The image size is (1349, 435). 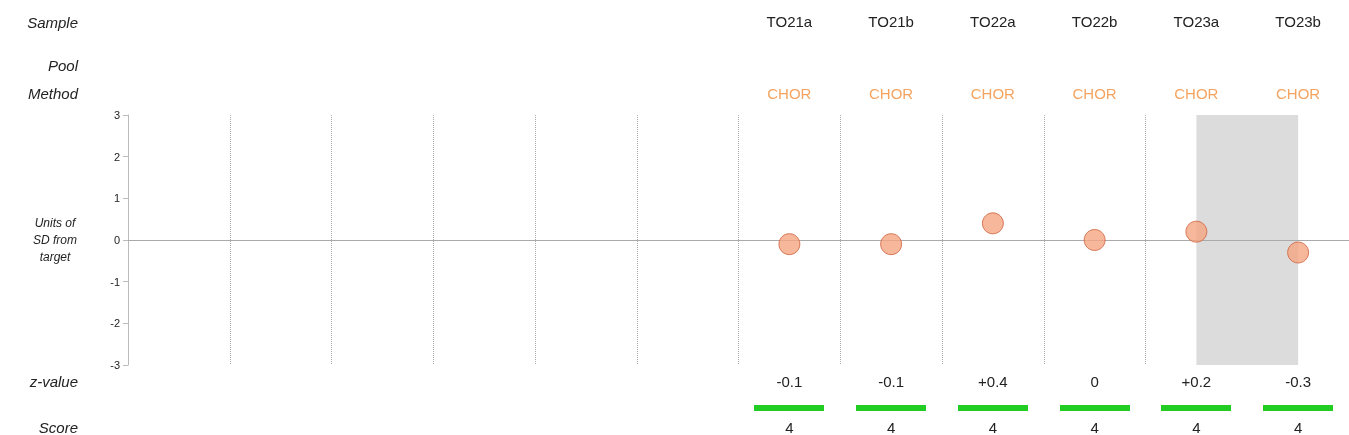 I want to click on x-tick-label: TO22b, so click(x=1094, y=21).